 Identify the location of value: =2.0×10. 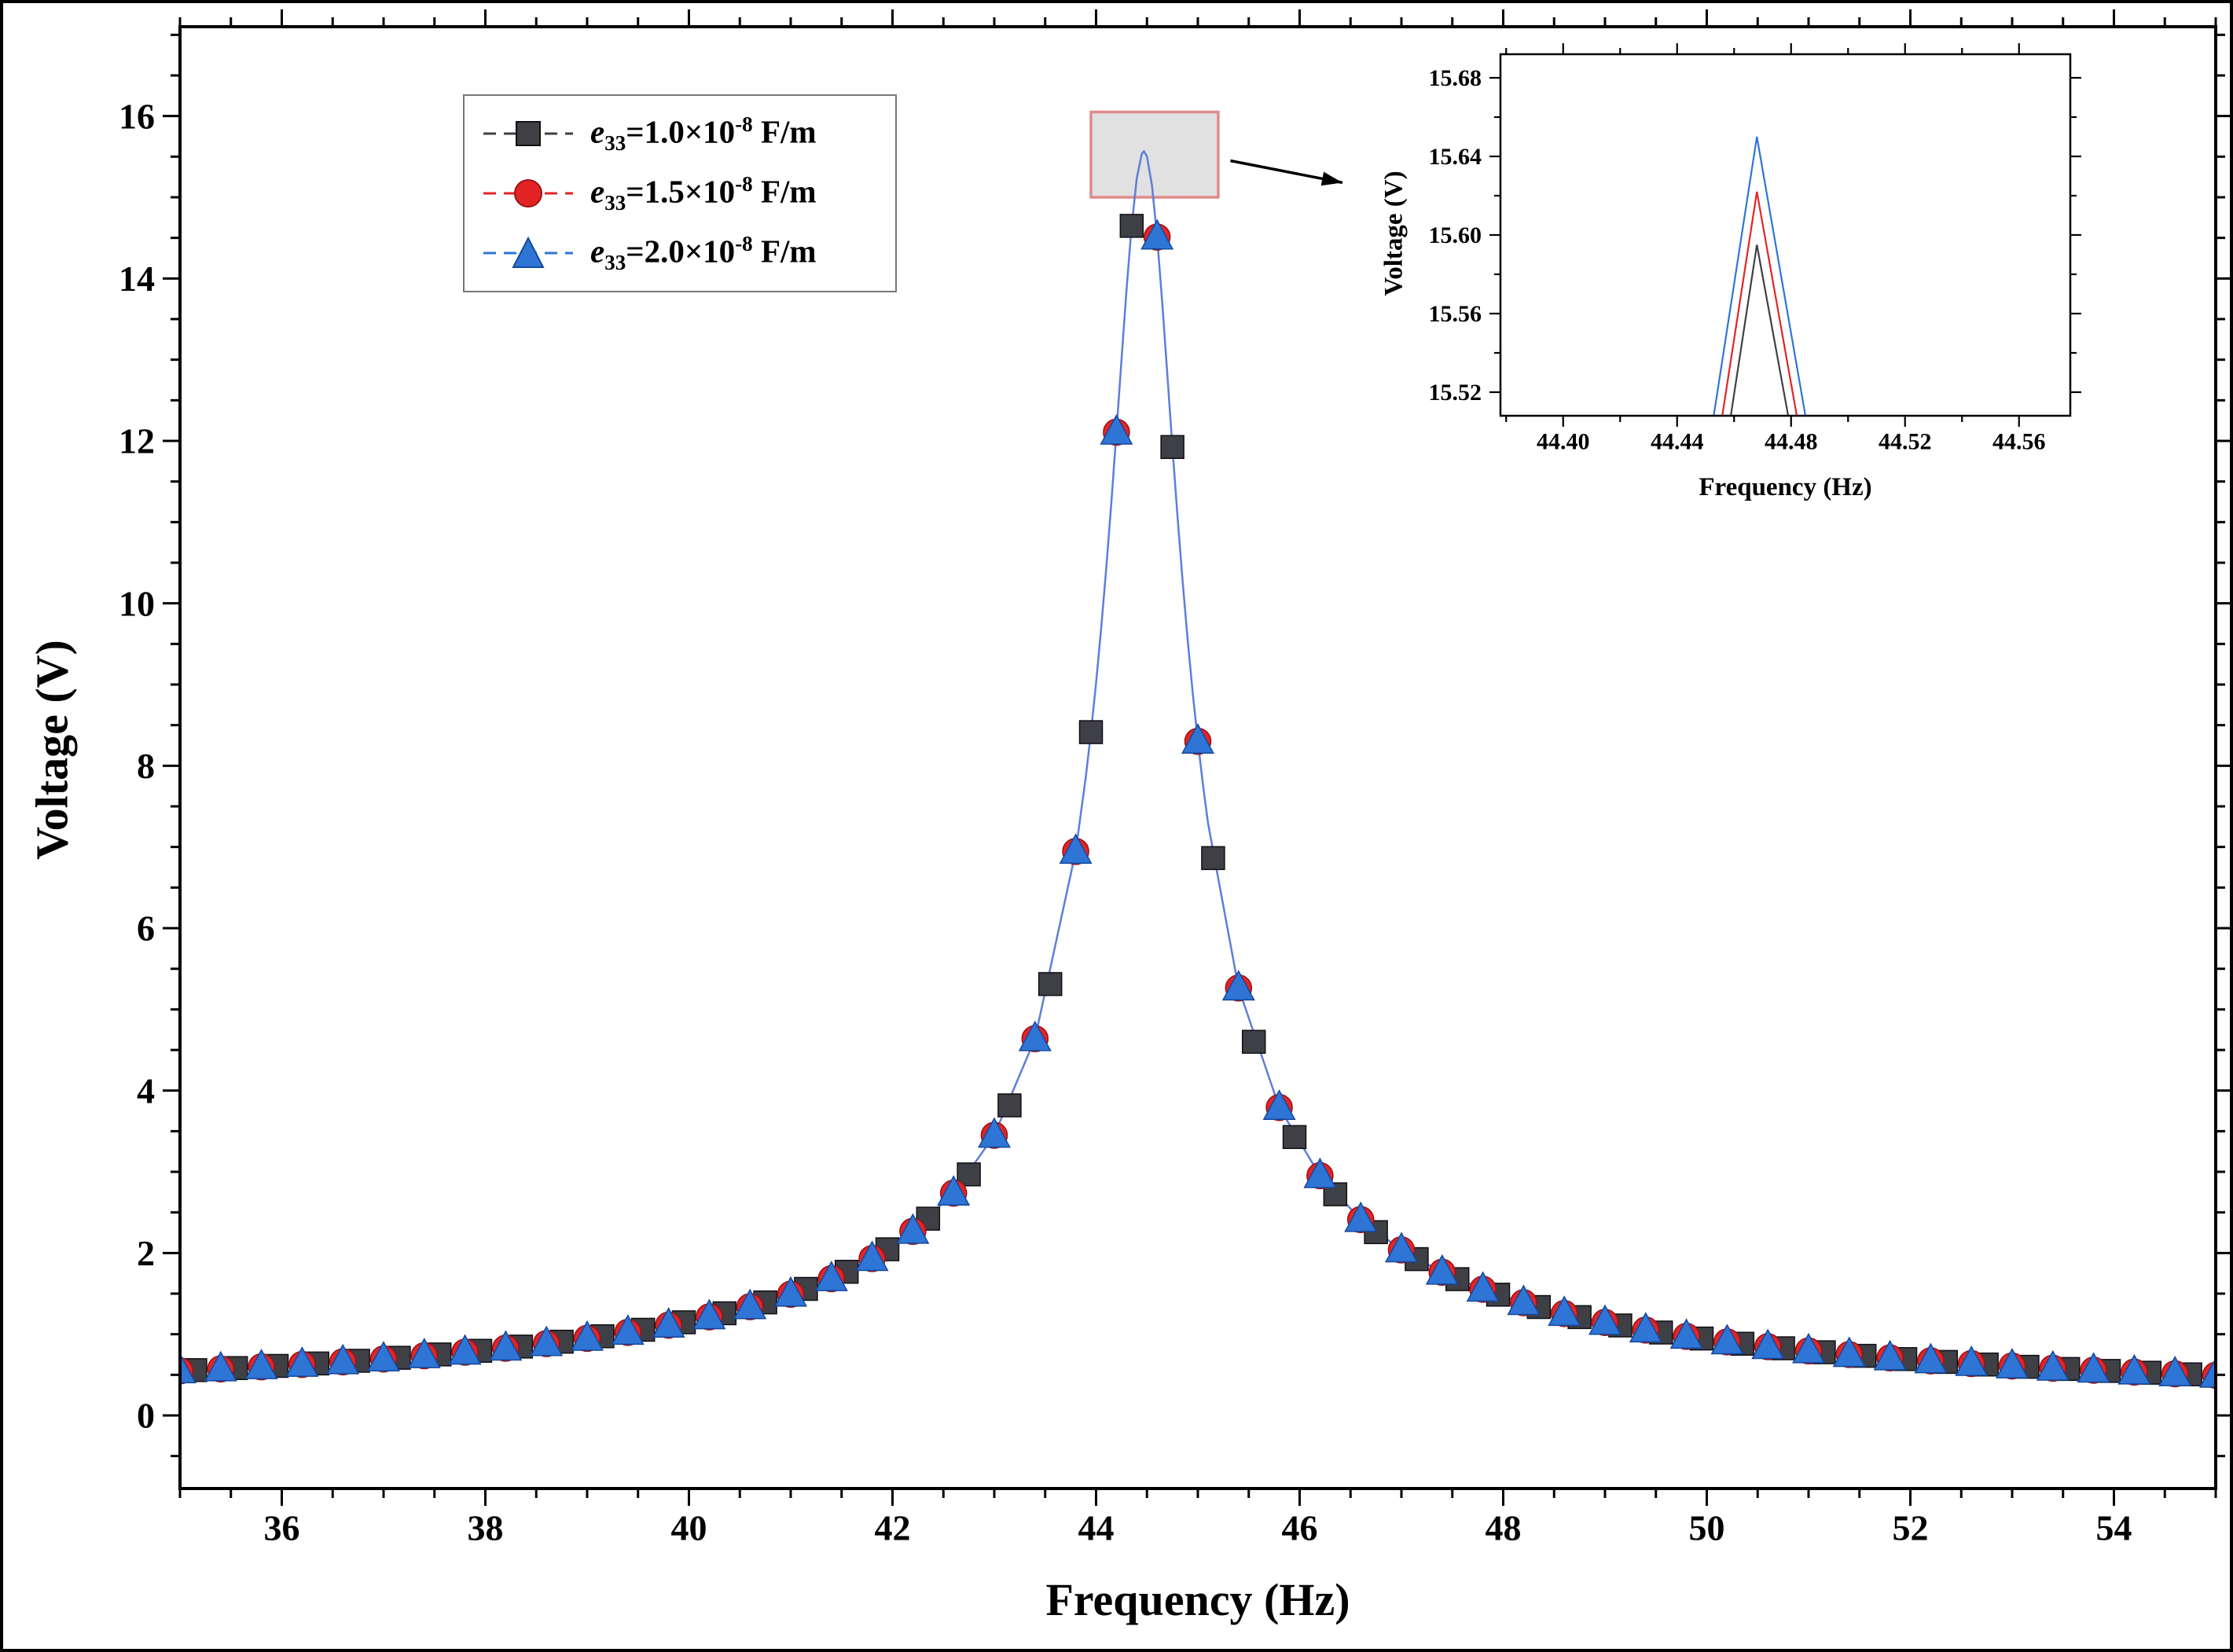
(681, 251).